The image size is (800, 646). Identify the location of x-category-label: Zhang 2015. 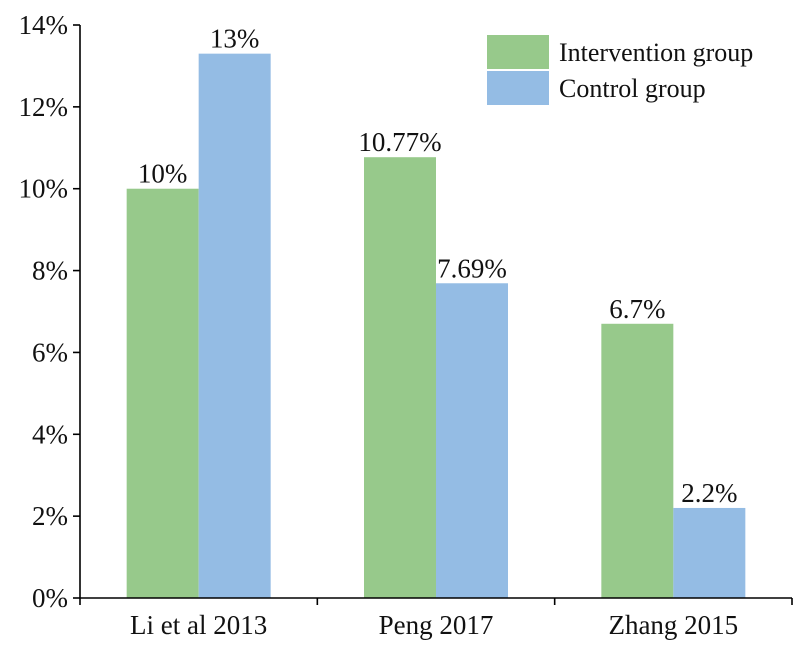
(673, 625).